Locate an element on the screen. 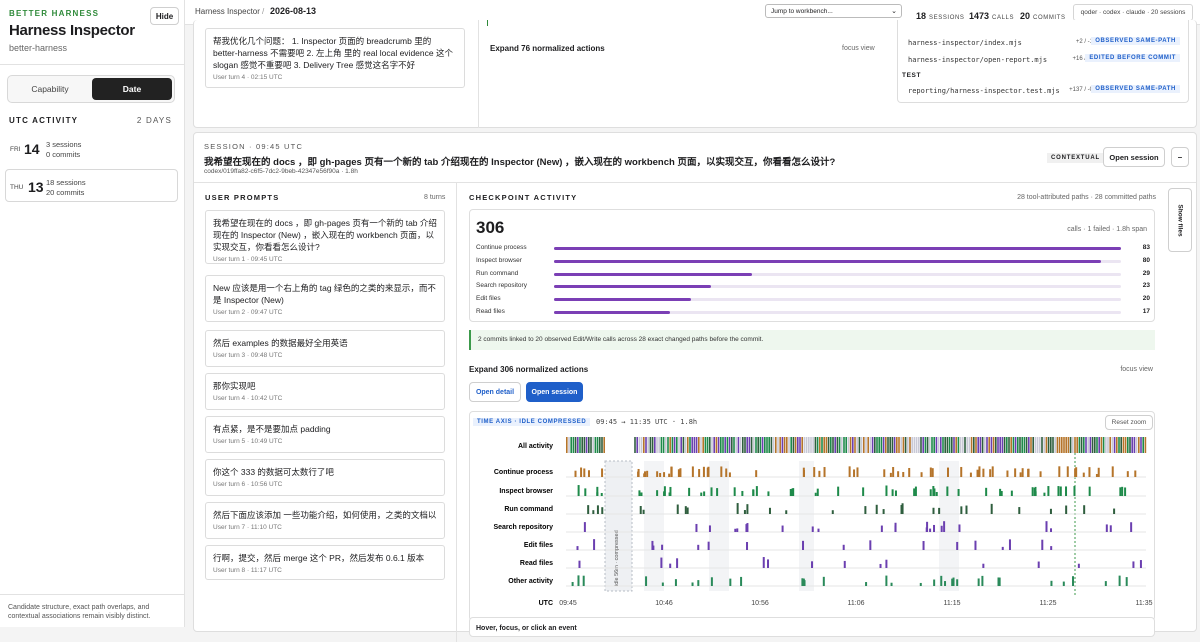  prompt-card: 那你实现吧 User turn 4 · 10:42 UTC is located at coordinates (325, 391).